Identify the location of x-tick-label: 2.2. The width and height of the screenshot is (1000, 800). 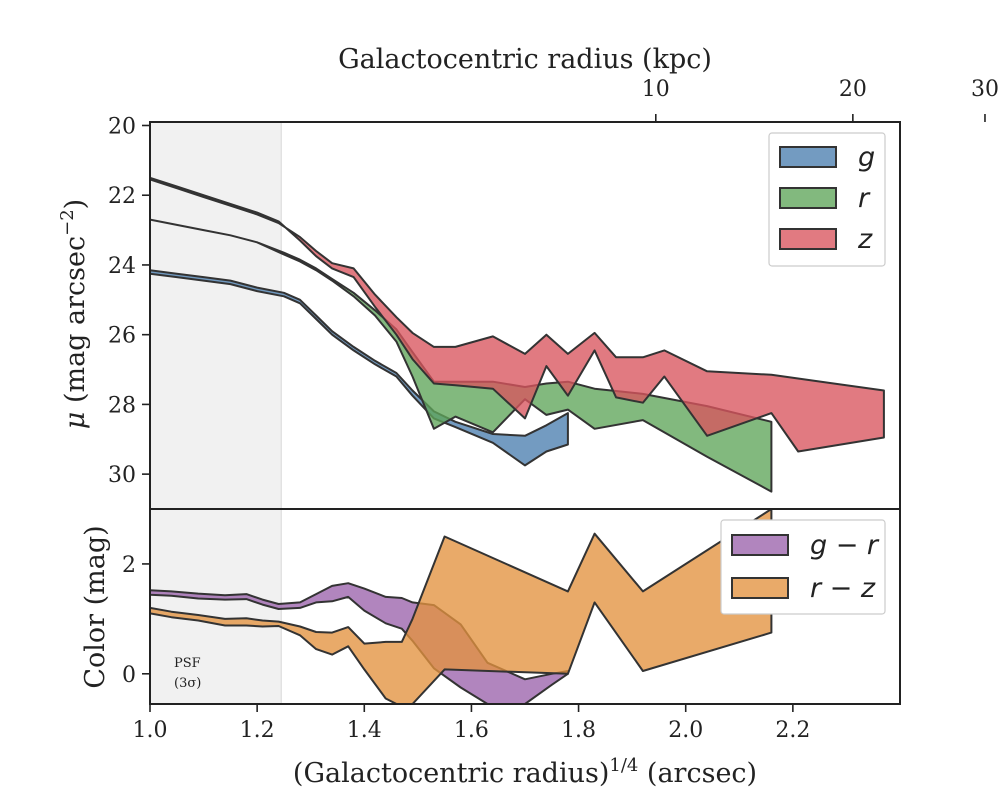
(792, 730).